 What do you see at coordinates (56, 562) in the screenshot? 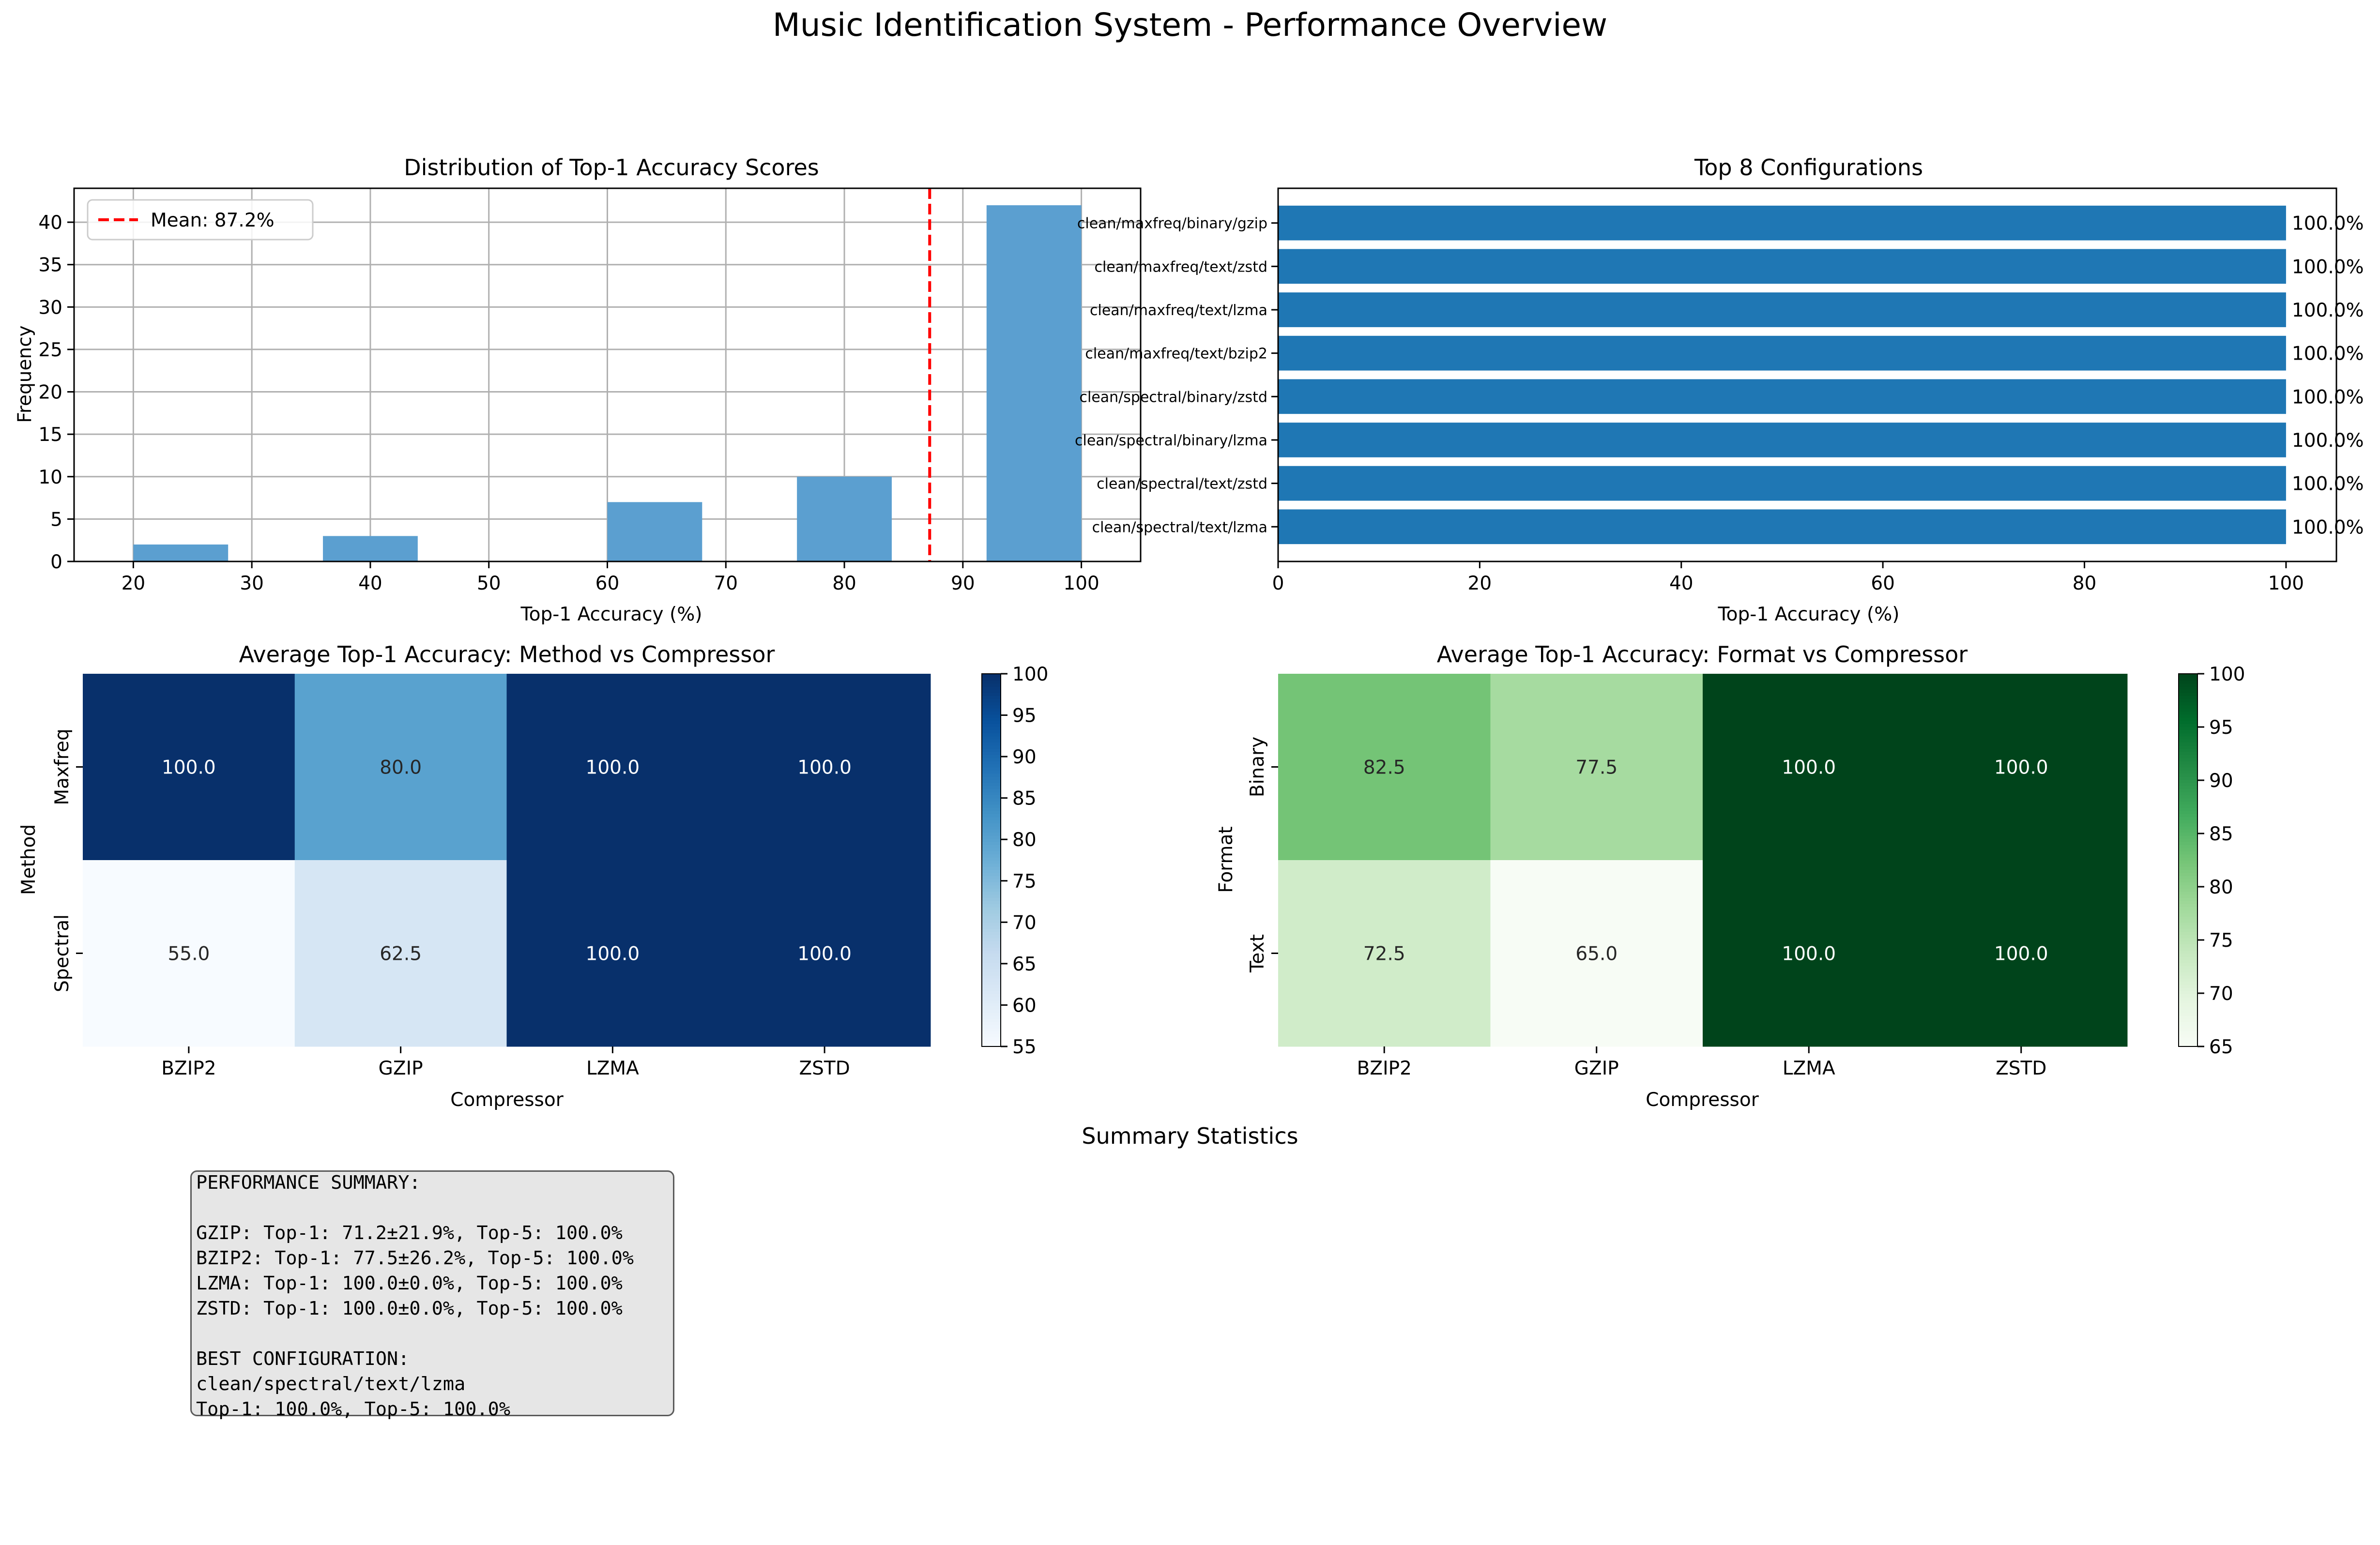
I see `histogram-y-tick-label: 0` at bounding box center [56, 562].